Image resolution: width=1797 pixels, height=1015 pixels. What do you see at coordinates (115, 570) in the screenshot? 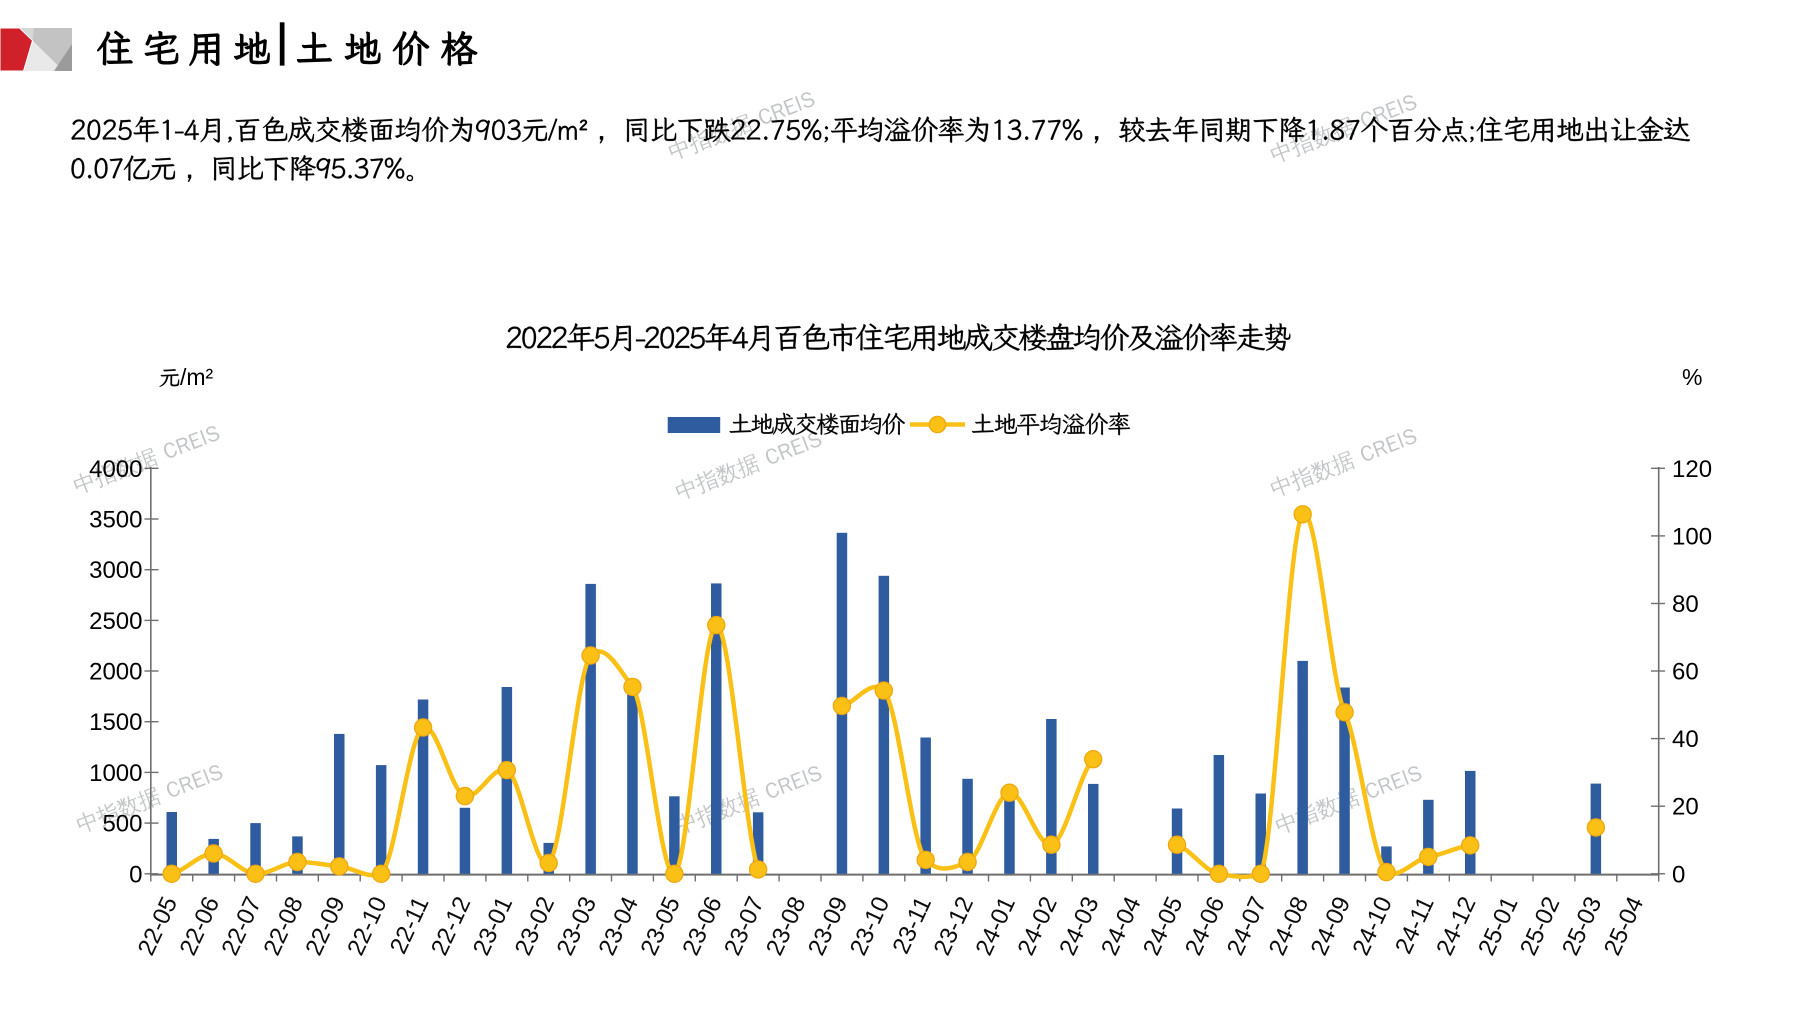
I see `svg-text: 3000` at bounding box center [115, 570].